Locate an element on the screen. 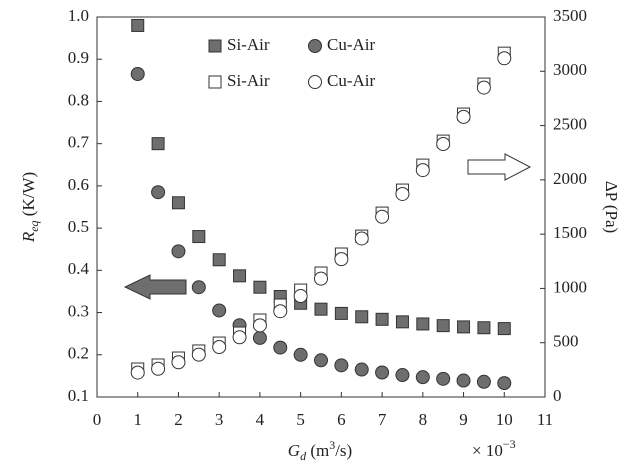 The height and width of the screenshot is (474, 636). y2-tick-label: 3500 is located at coordinates (570, 15).